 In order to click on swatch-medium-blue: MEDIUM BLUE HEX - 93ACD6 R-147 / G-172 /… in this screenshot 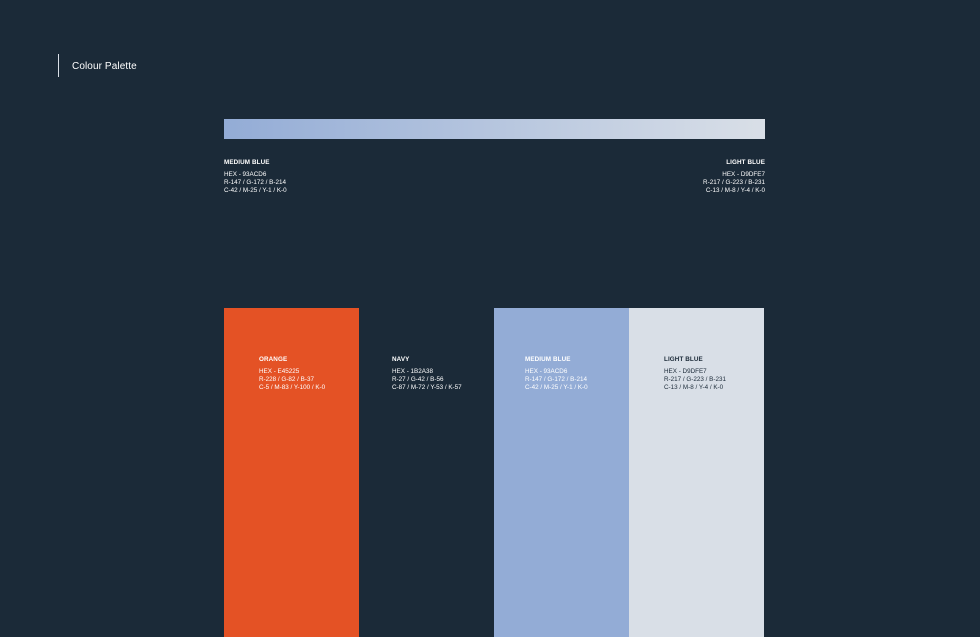, I will do `click(561, 472)`.